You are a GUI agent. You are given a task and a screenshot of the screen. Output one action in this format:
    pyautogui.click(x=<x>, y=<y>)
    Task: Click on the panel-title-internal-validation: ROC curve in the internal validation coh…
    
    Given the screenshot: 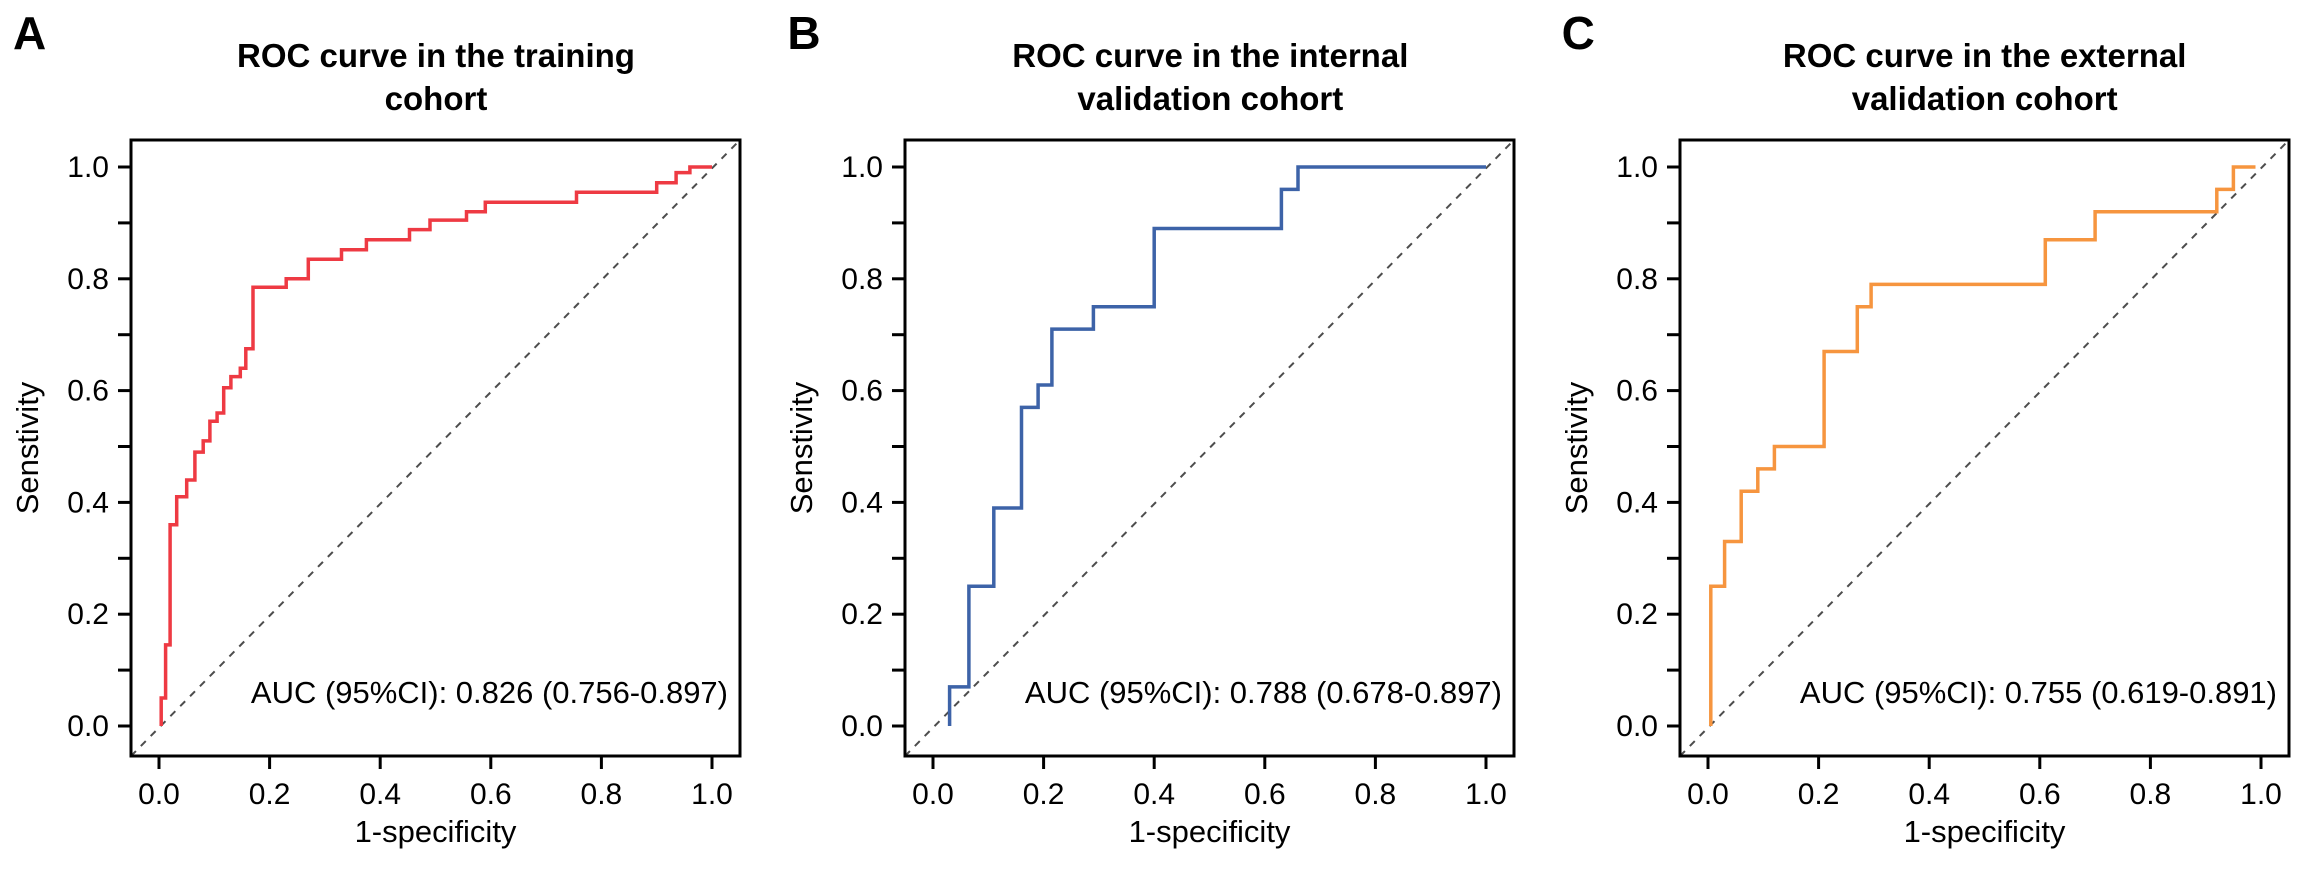 What is the action you would take?
    pyautogui.click(x=1210, y=77)
    